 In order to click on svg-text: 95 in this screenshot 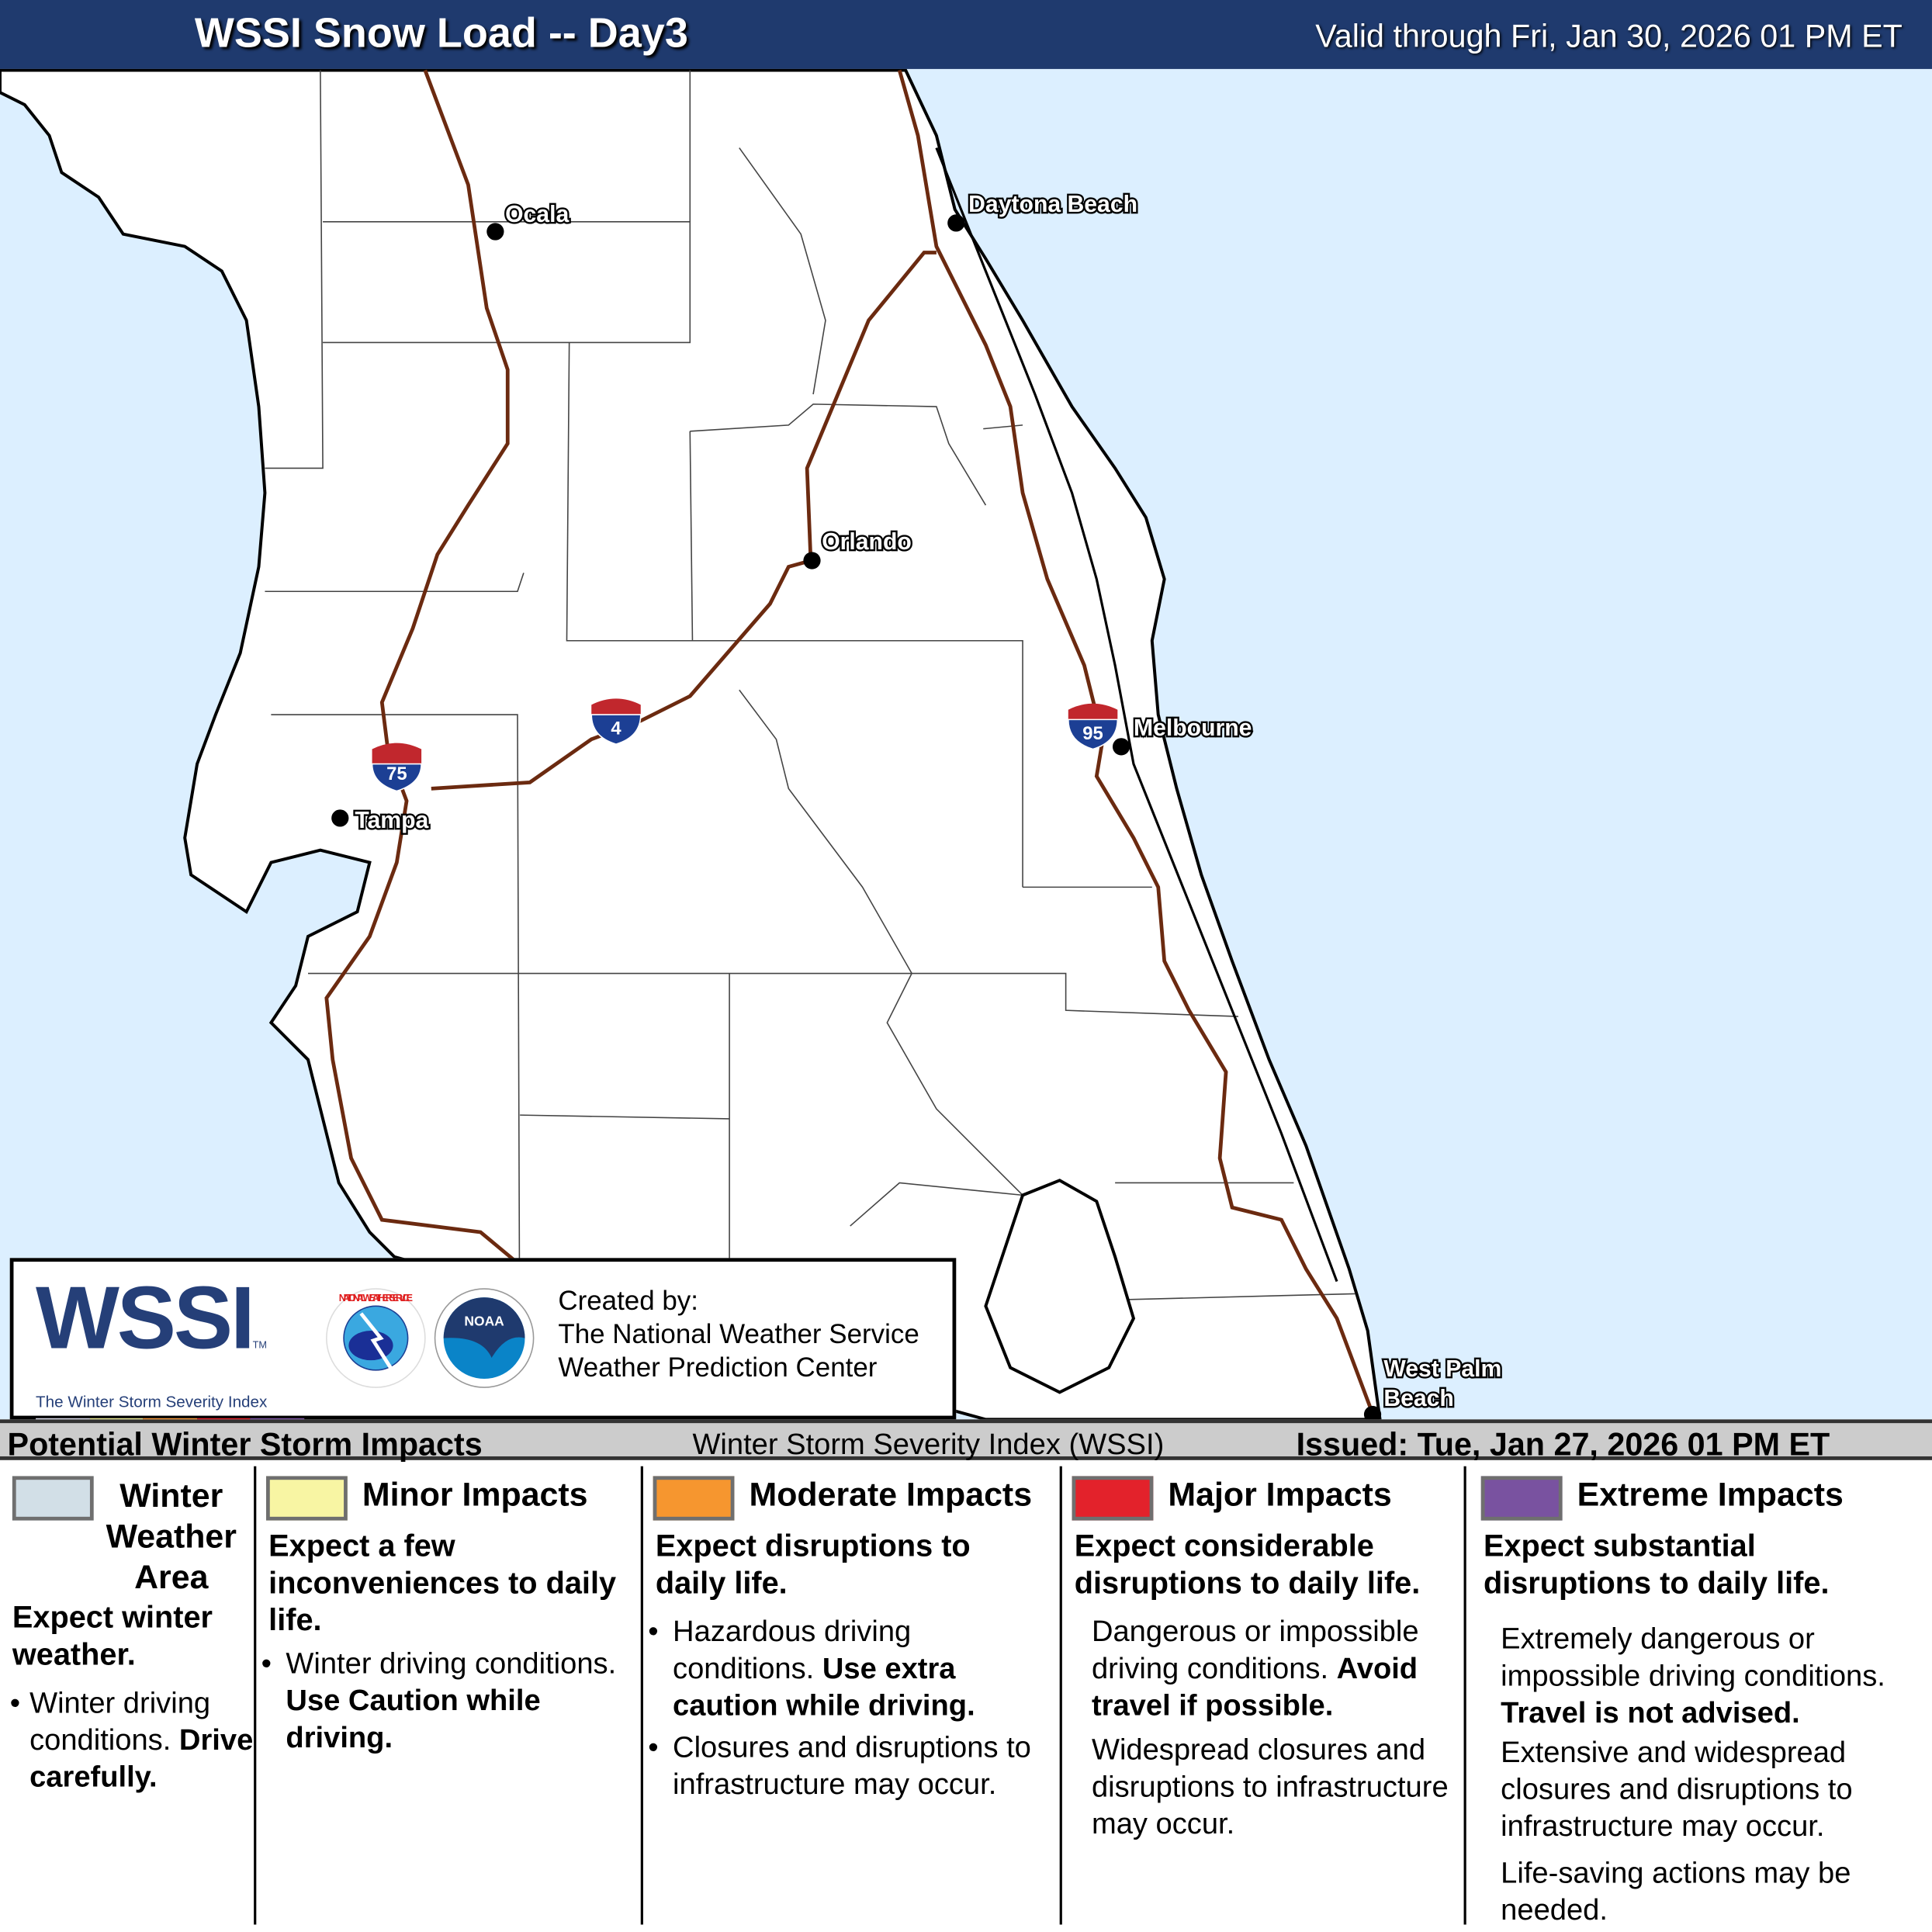, I will do `click(1092, 733)`.